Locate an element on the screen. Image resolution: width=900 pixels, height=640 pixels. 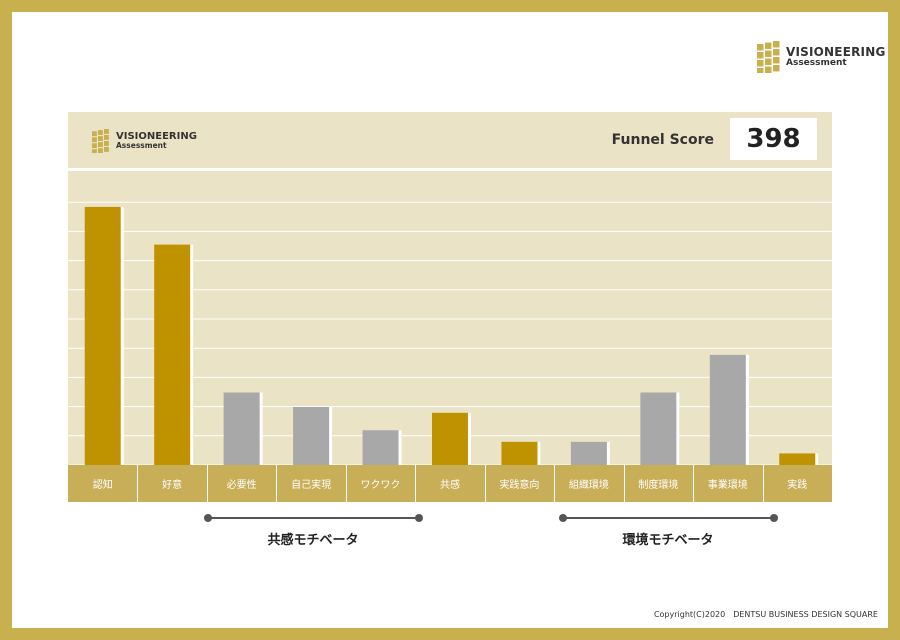
header-divider is located at coordinates (450, 169).